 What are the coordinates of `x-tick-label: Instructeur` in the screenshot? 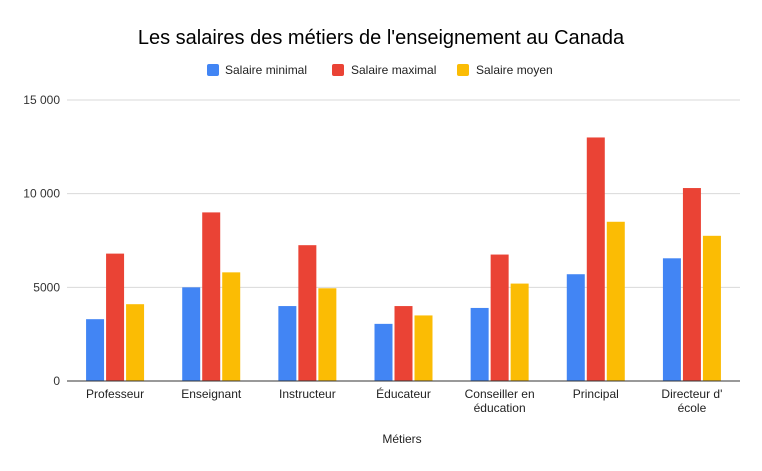 It's located at (307, 394).